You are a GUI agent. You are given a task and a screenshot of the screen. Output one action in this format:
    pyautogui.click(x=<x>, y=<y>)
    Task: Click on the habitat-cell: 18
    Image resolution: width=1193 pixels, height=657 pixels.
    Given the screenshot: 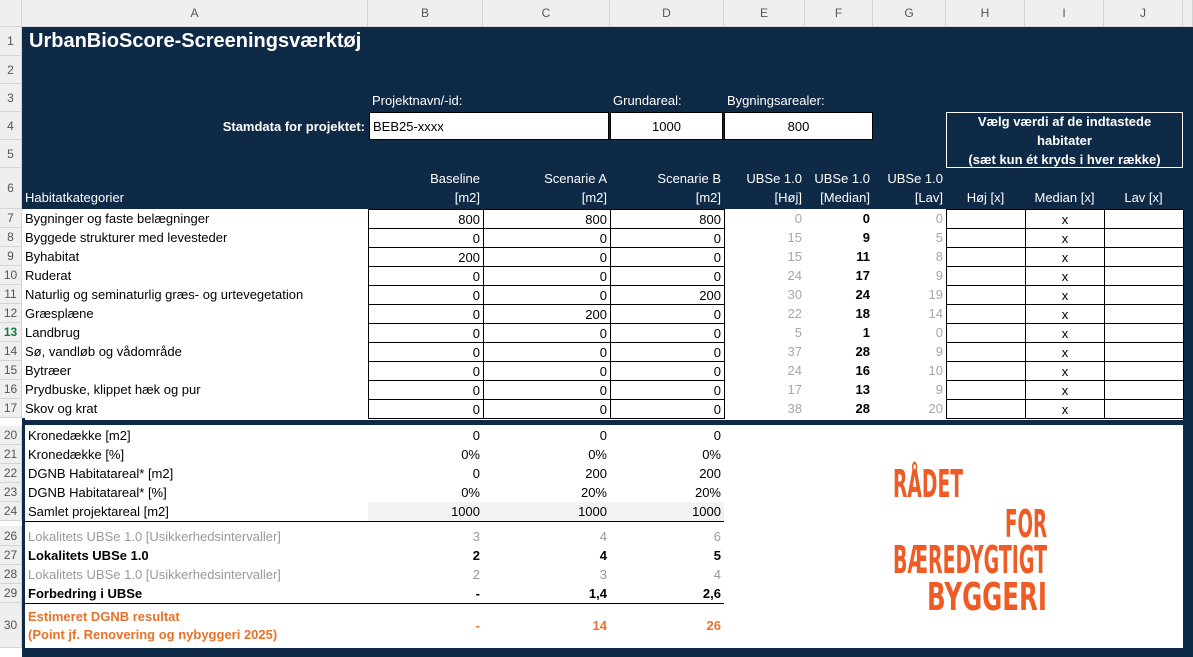 What is the action you would take?
    pyautogui.click(x=862, y=313)
    